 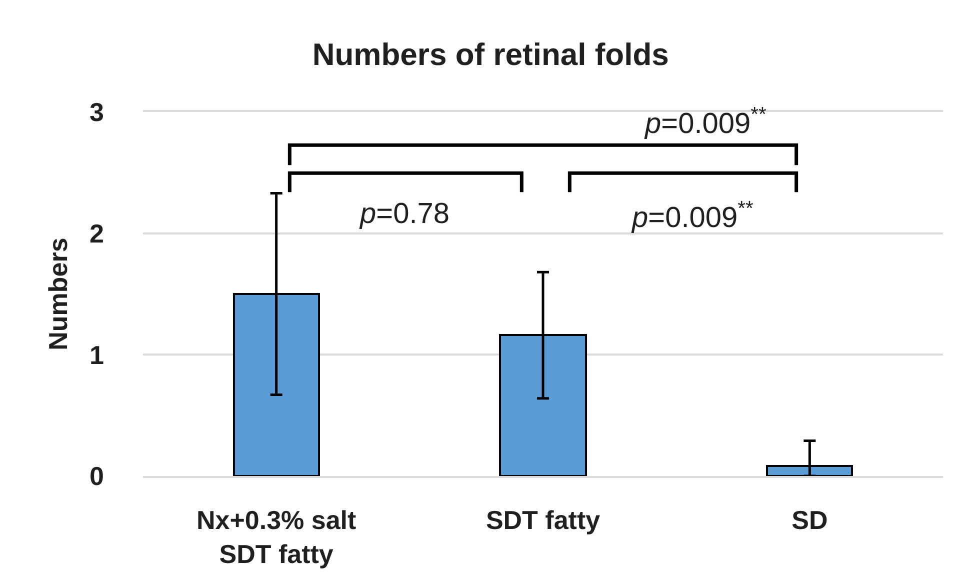 I want to click on x-tick-label: SD, so click(x=810, y=519).